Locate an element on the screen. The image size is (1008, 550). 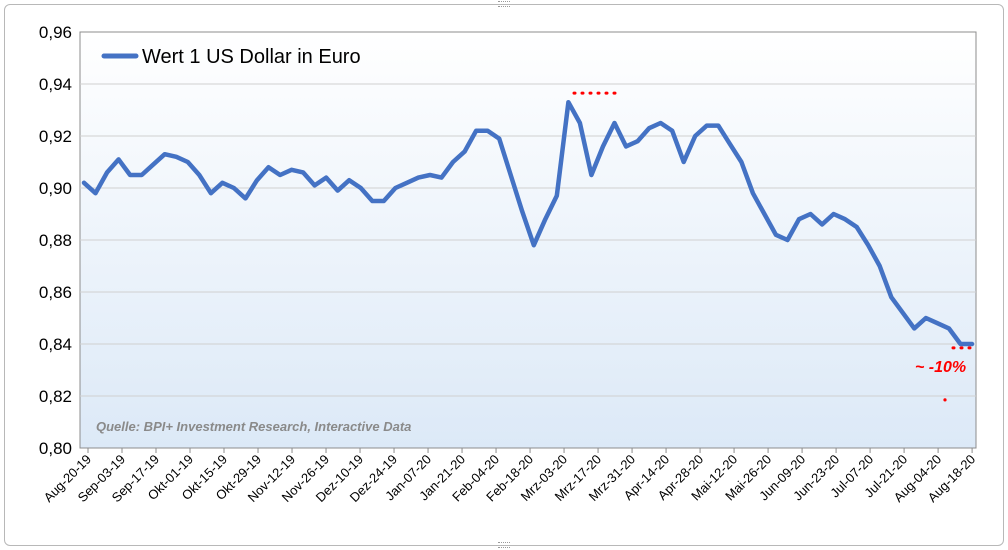
y-tick-label: 0,94 is located at coordinates (55, 84).